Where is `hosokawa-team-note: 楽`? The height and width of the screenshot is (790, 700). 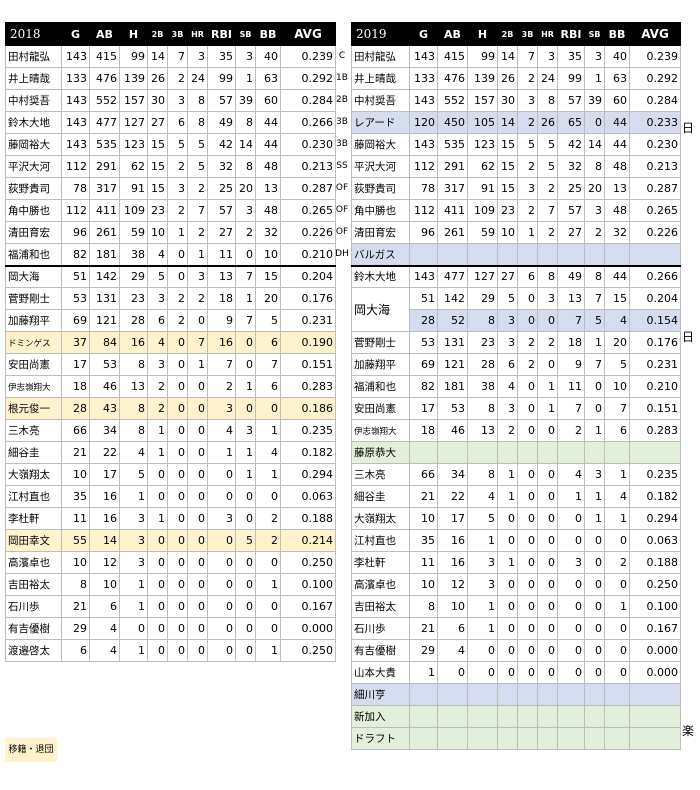 hosokawa-team-note: 楽 is located at coordinates (688, 731).